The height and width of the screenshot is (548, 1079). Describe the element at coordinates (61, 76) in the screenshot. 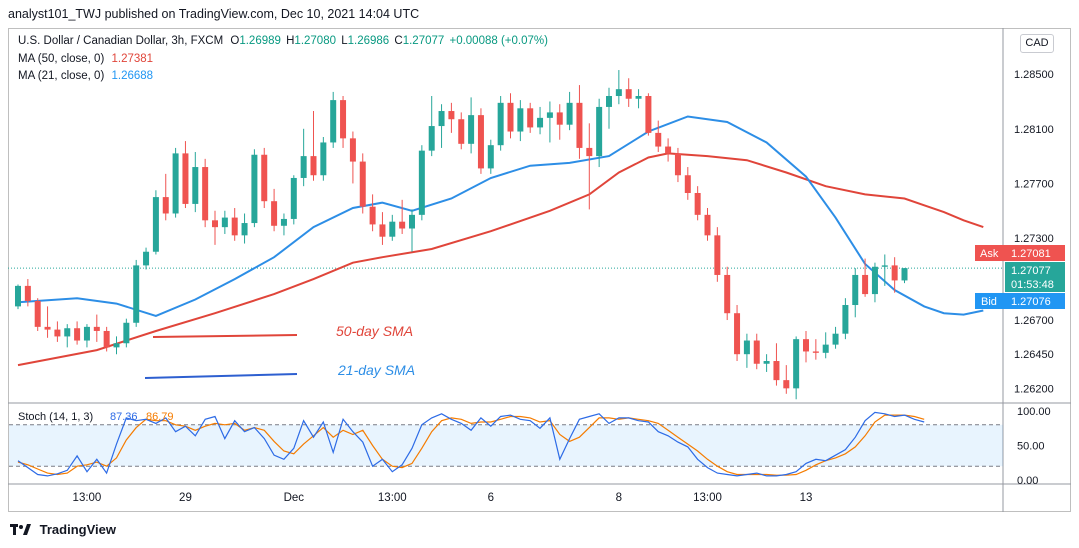

I see `ma21-legend-label: MA (21, close, 0)` at that location.